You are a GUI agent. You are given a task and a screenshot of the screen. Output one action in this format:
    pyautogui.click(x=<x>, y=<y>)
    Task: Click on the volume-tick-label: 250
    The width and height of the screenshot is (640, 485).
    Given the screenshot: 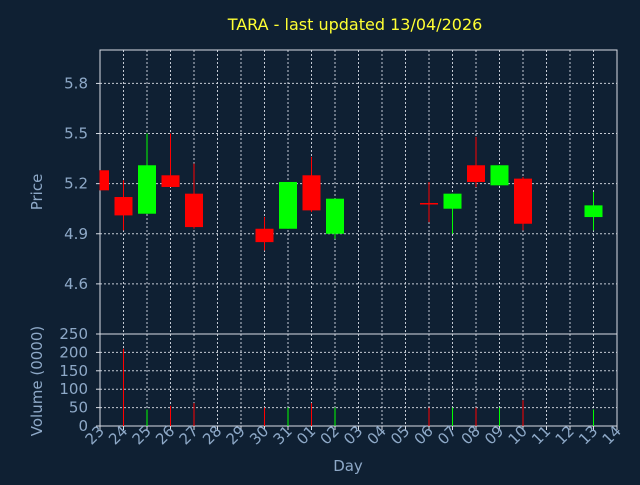 What is the action you would take?
    pyautogui.click(x=73, y=334)
    